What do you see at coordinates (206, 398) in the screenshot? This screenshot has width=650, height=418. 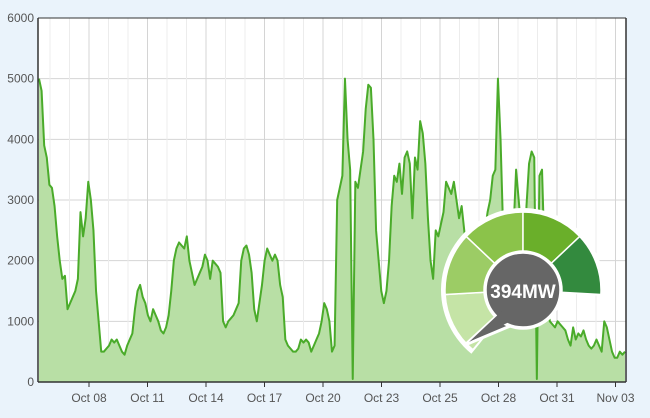 I see `x-tick-label: Oct 14` at bounding box center [206, 398].